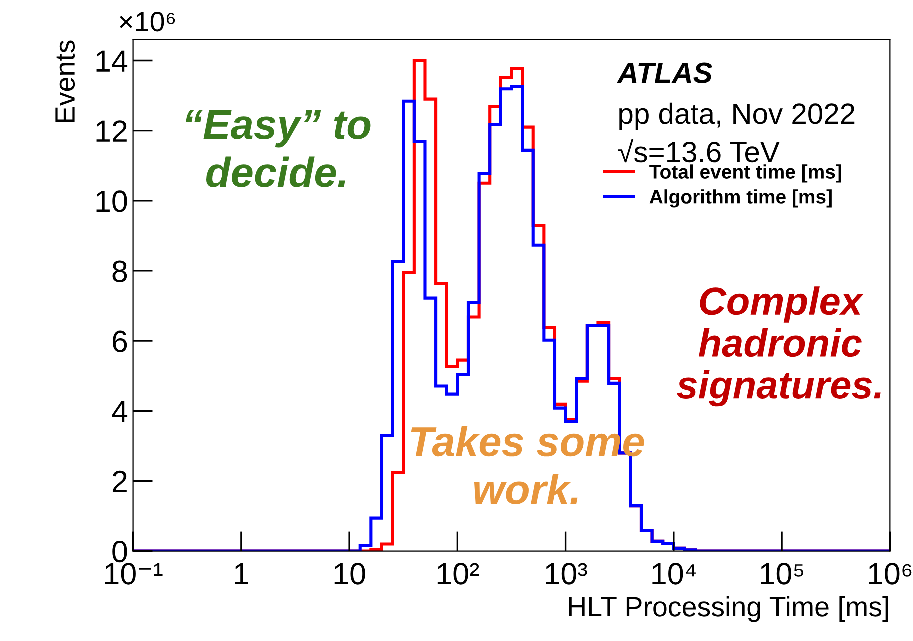  Describe the element at coordinates (120, 271) in the screenshot. I see `y-tick-label: 8` at that location.